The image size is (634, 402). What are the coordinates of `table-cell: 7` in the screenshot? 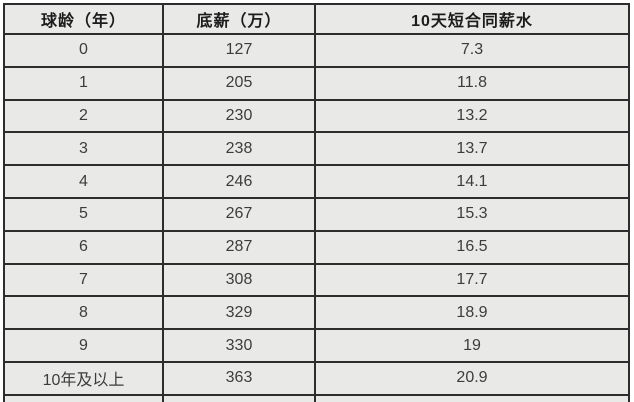 It's located at (83, 280).